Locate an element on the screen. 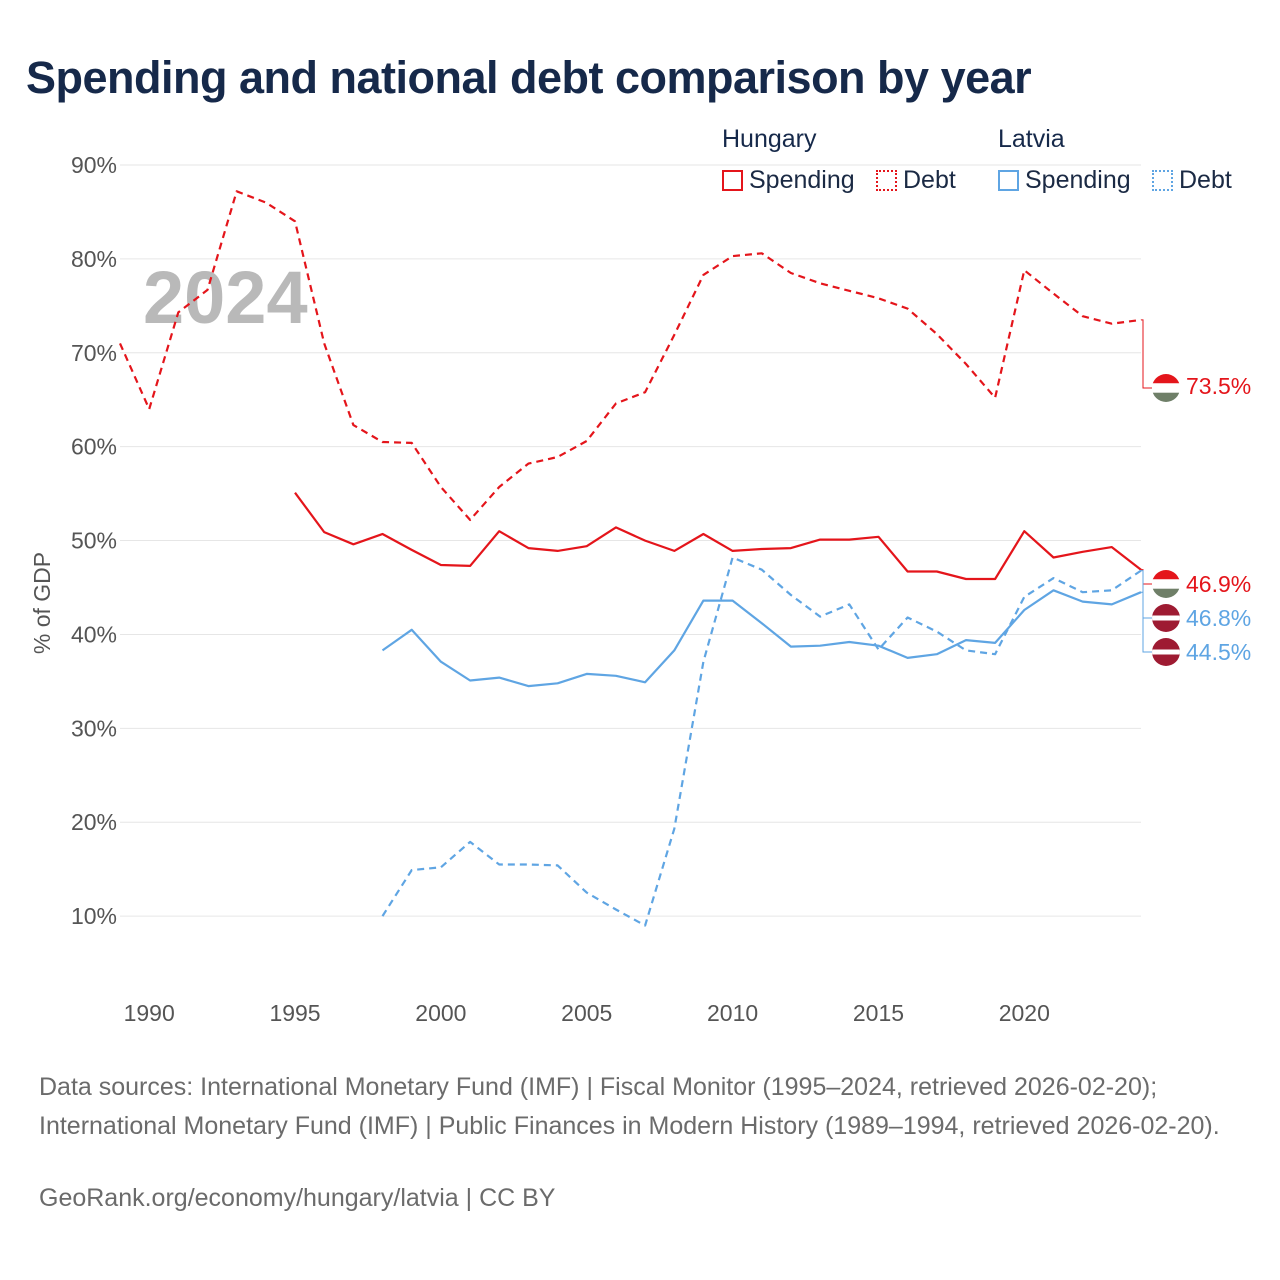  x-axis-ticks: 1990 1995 2000 2005 2010 2015 2020 is located at coordinates (587, 1013).